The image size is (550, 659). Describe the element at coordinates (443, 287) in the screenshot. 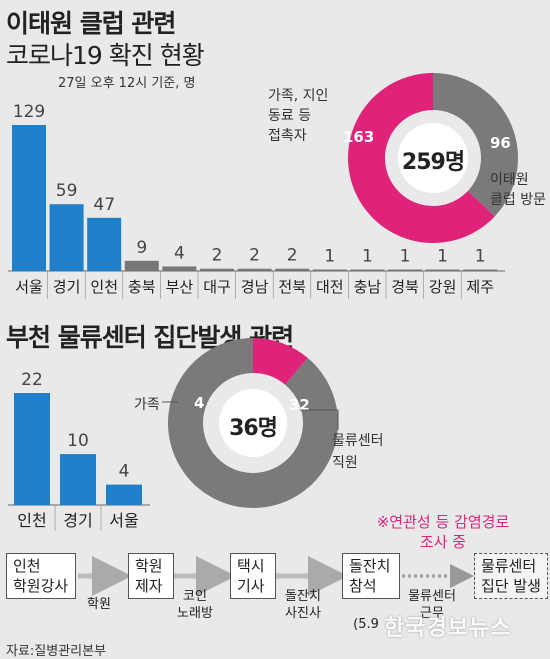

I see `x-tick-label: 강원` at that location.